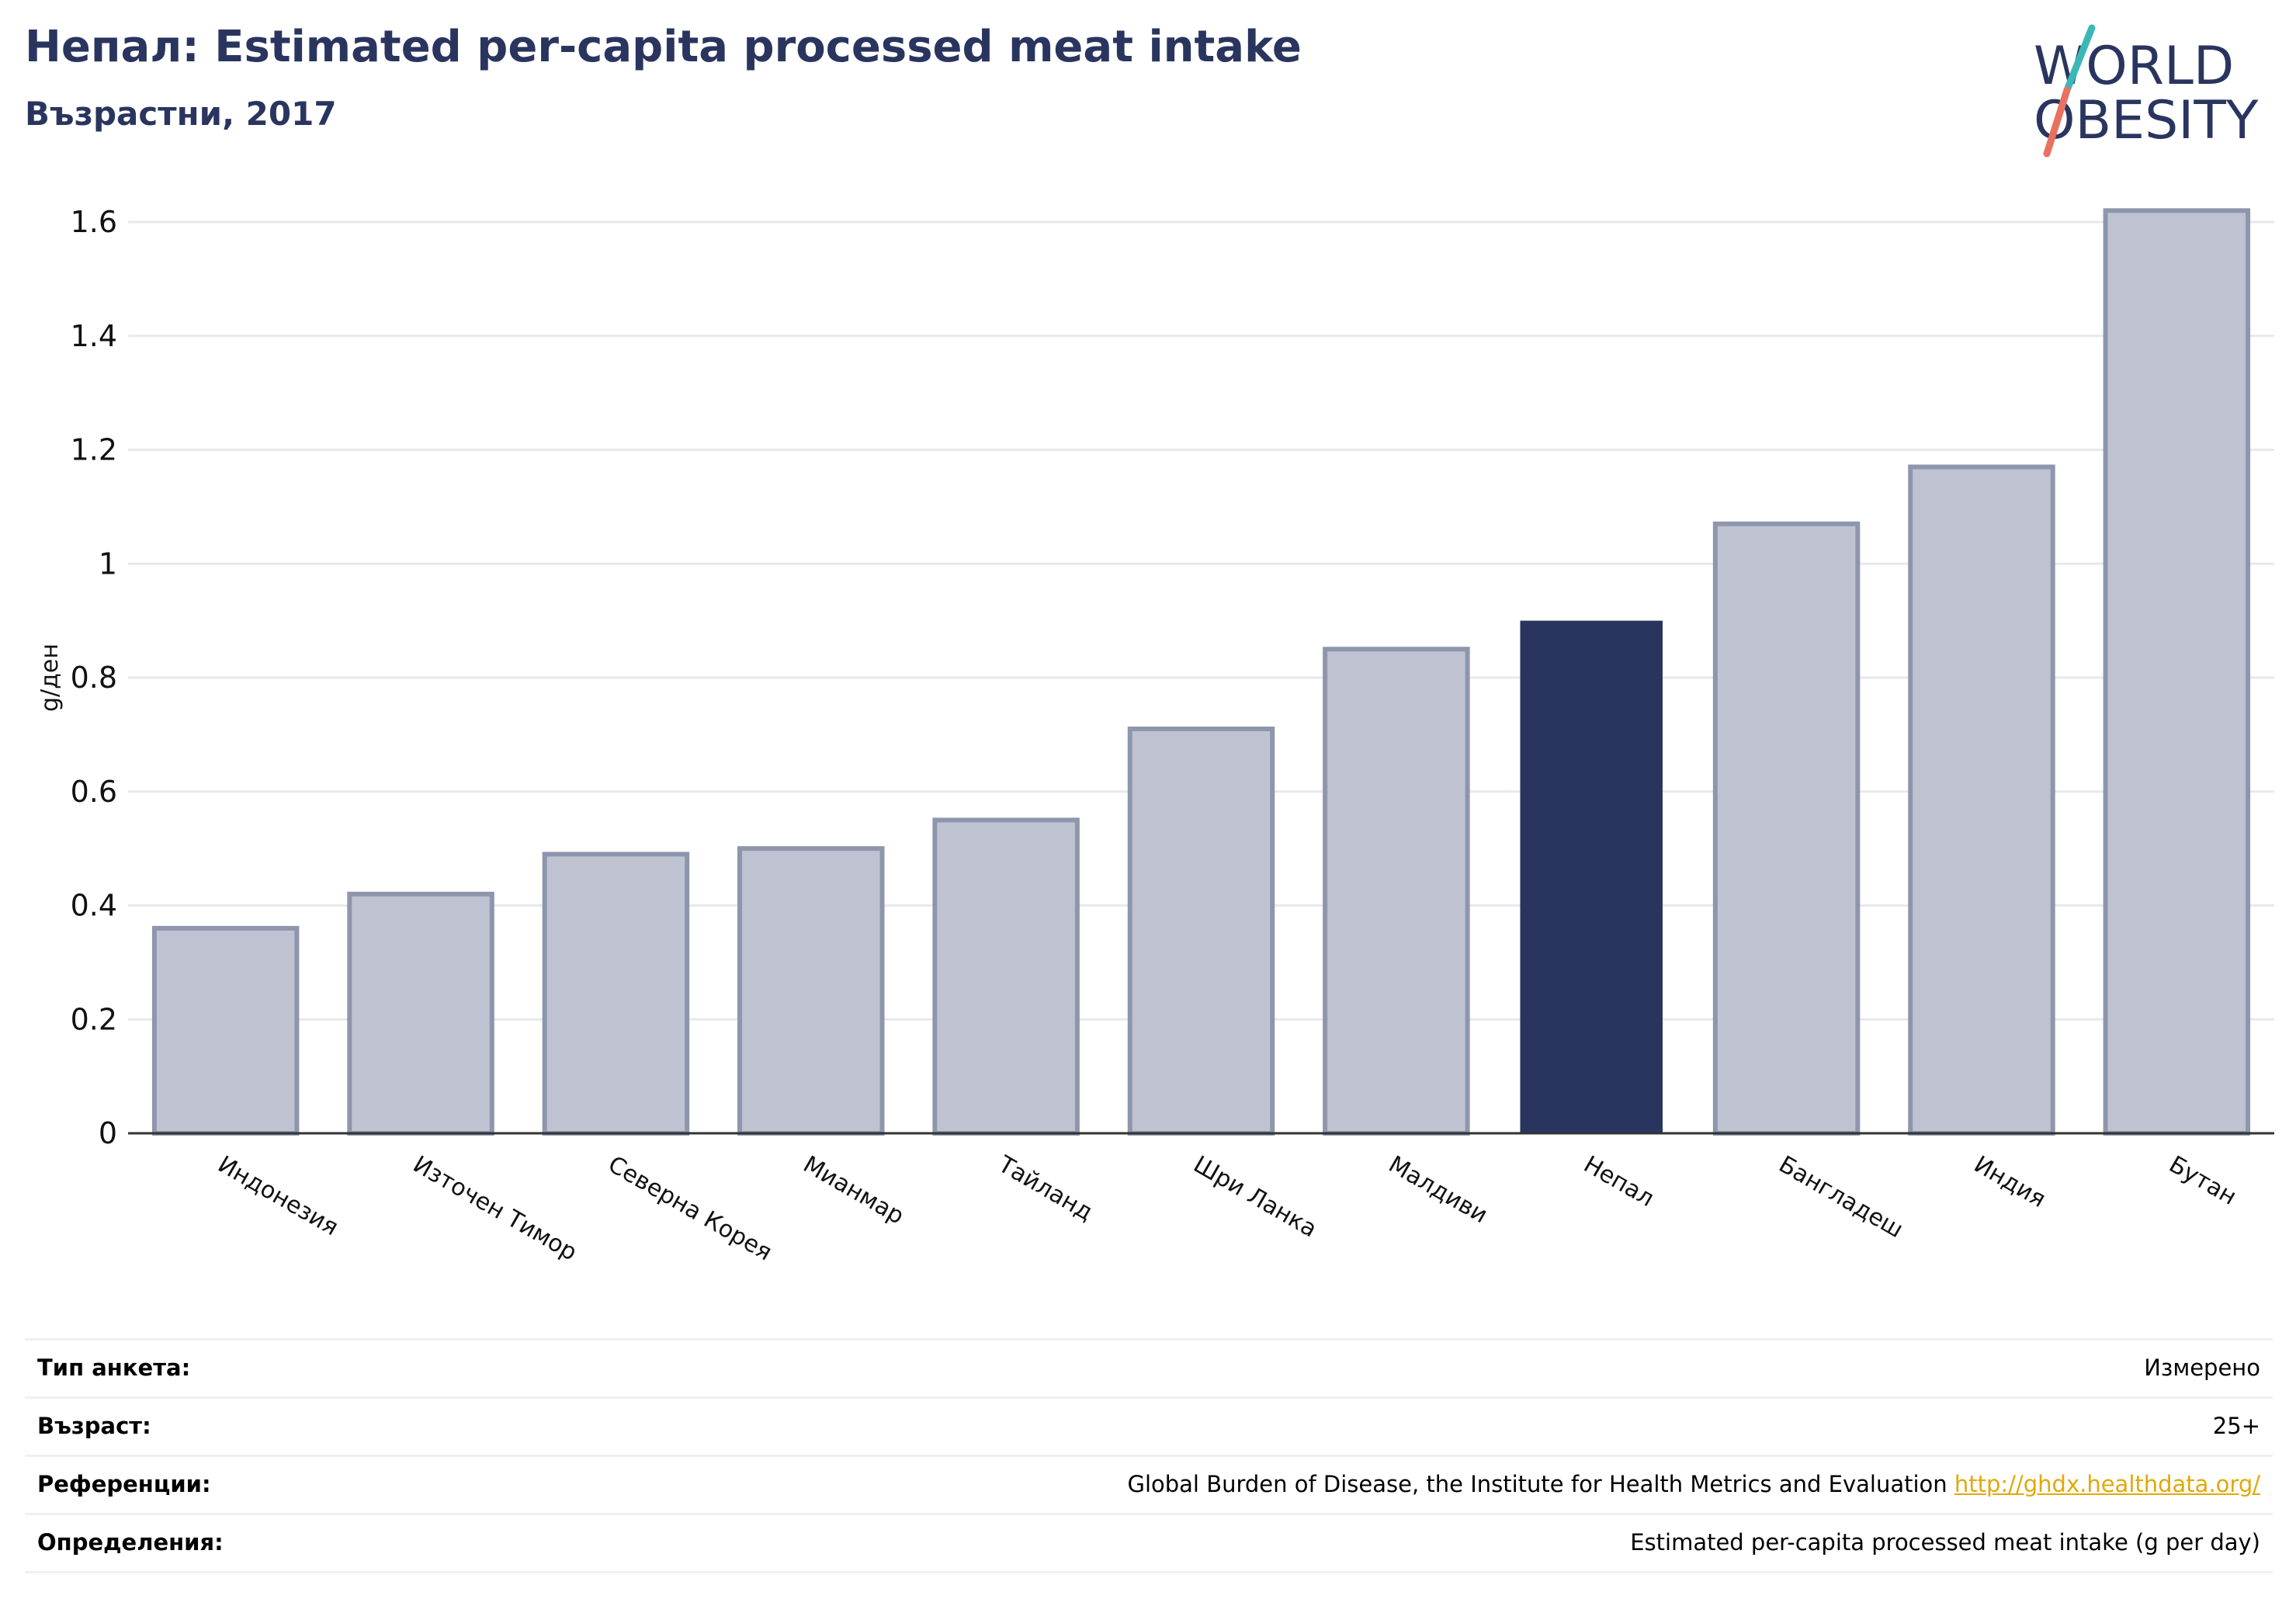 This screenshot has width=2296, height=1599. What do you see at coordinates (689, 1209) in the screenshot?
I see `x-tick-label: Северна Корея` at bounding box center [689, 1209].